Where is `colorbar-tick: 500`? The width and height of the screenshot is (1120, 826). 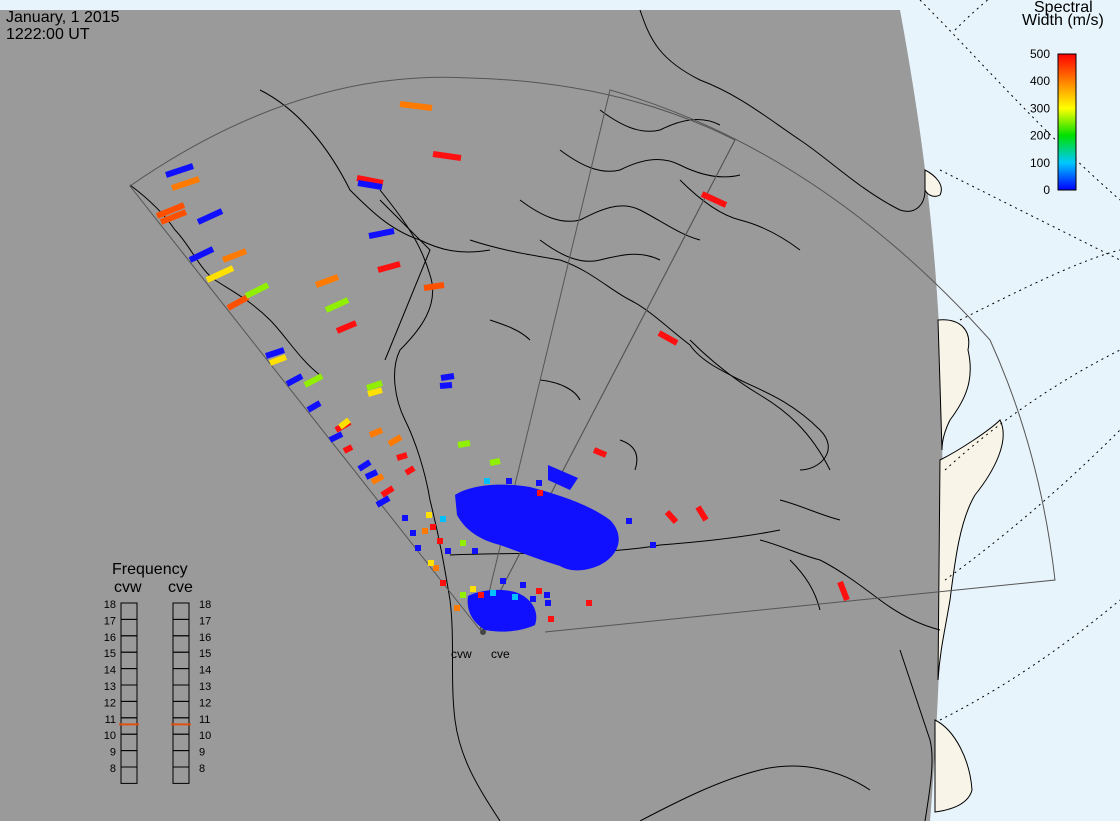 colorbar-tick: 500 is located at coordinates (1040, 54).